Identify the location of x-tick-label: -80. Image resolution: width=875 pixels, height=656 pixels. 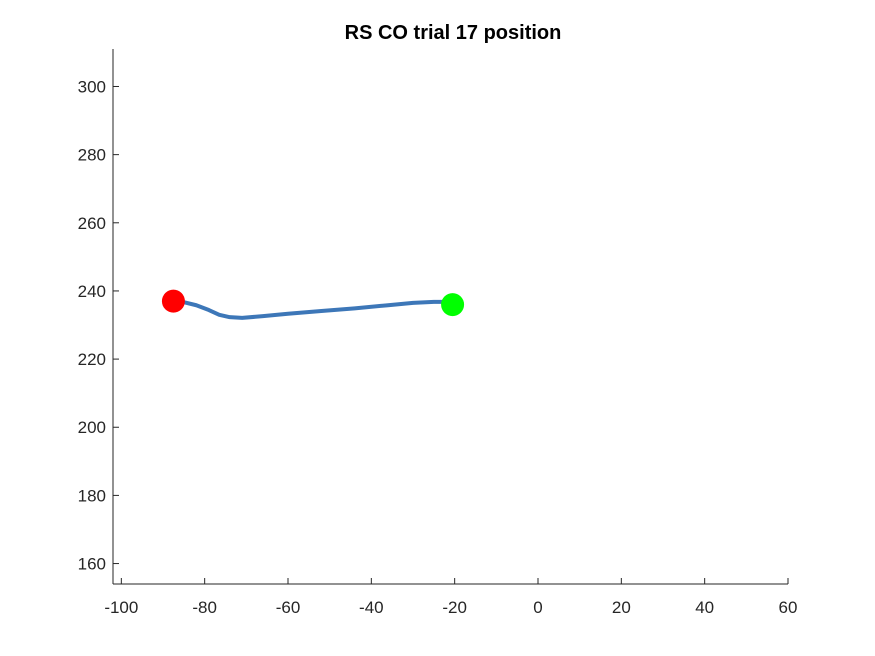
(204, 607).